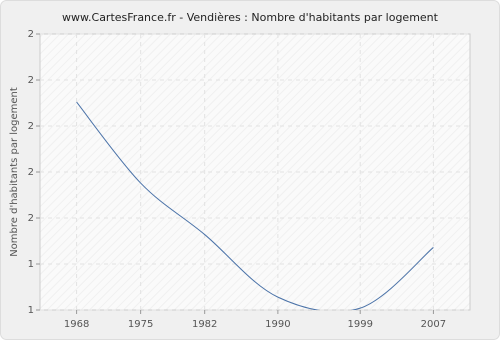 The width and height of the screenshot is (500, 344). What do you see at coordinates (359, 324) in the screenshot?
I see `x-tick-label: 1999` at bounding box center [359, 324].